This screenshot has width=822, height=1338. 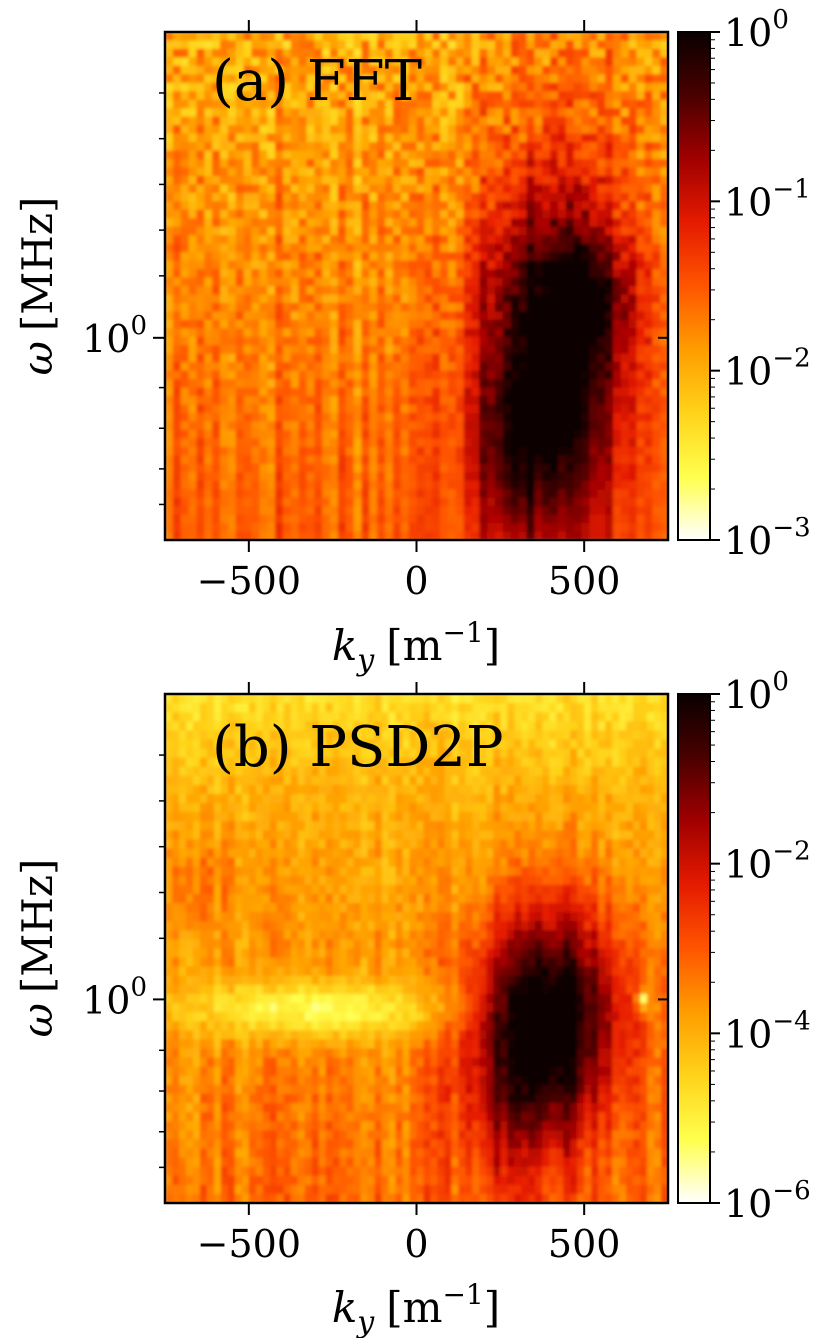 I want to click on y-axis-label-b: ω[MHz], so click(x=37, y=948).